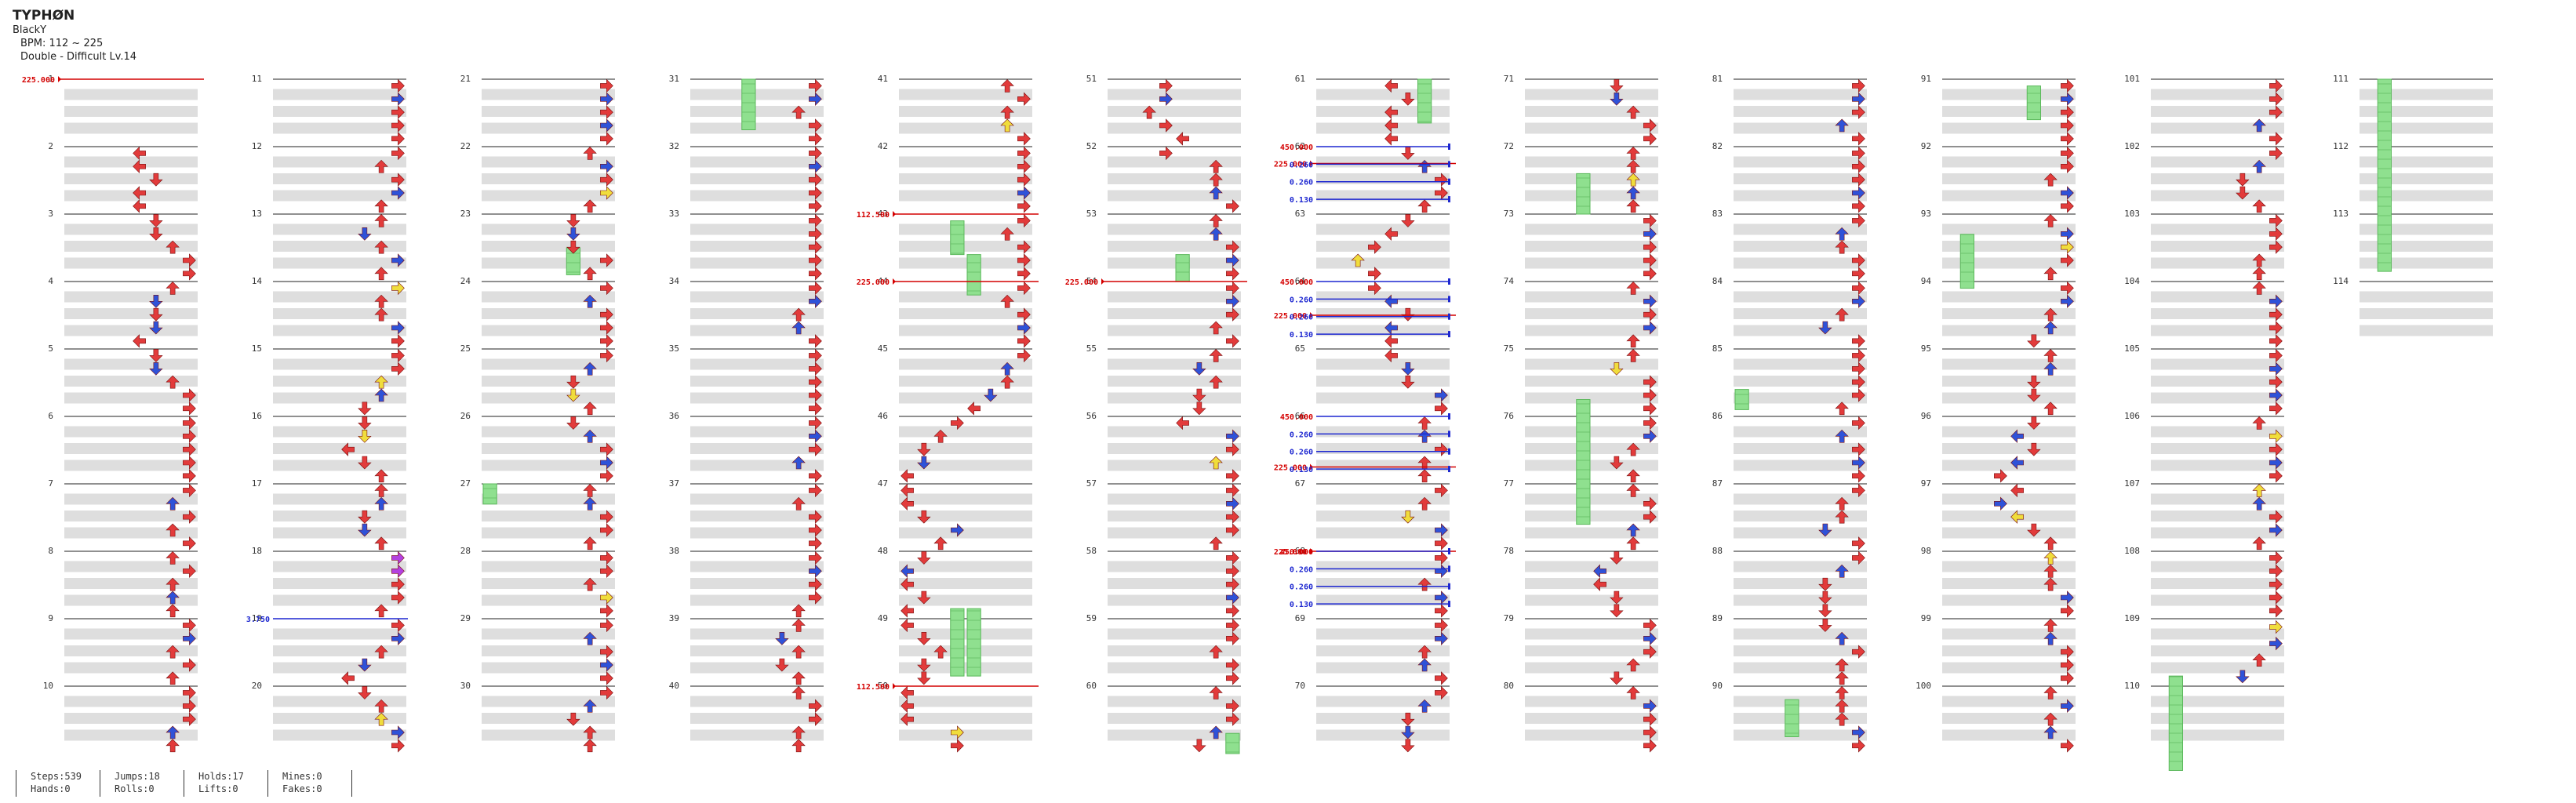 Image resolution: width=2576 pixels, height=803 pixels. Describe the element at coordinates (1717, 146) in the screenshot. I see `measure-number: 82` at that location.